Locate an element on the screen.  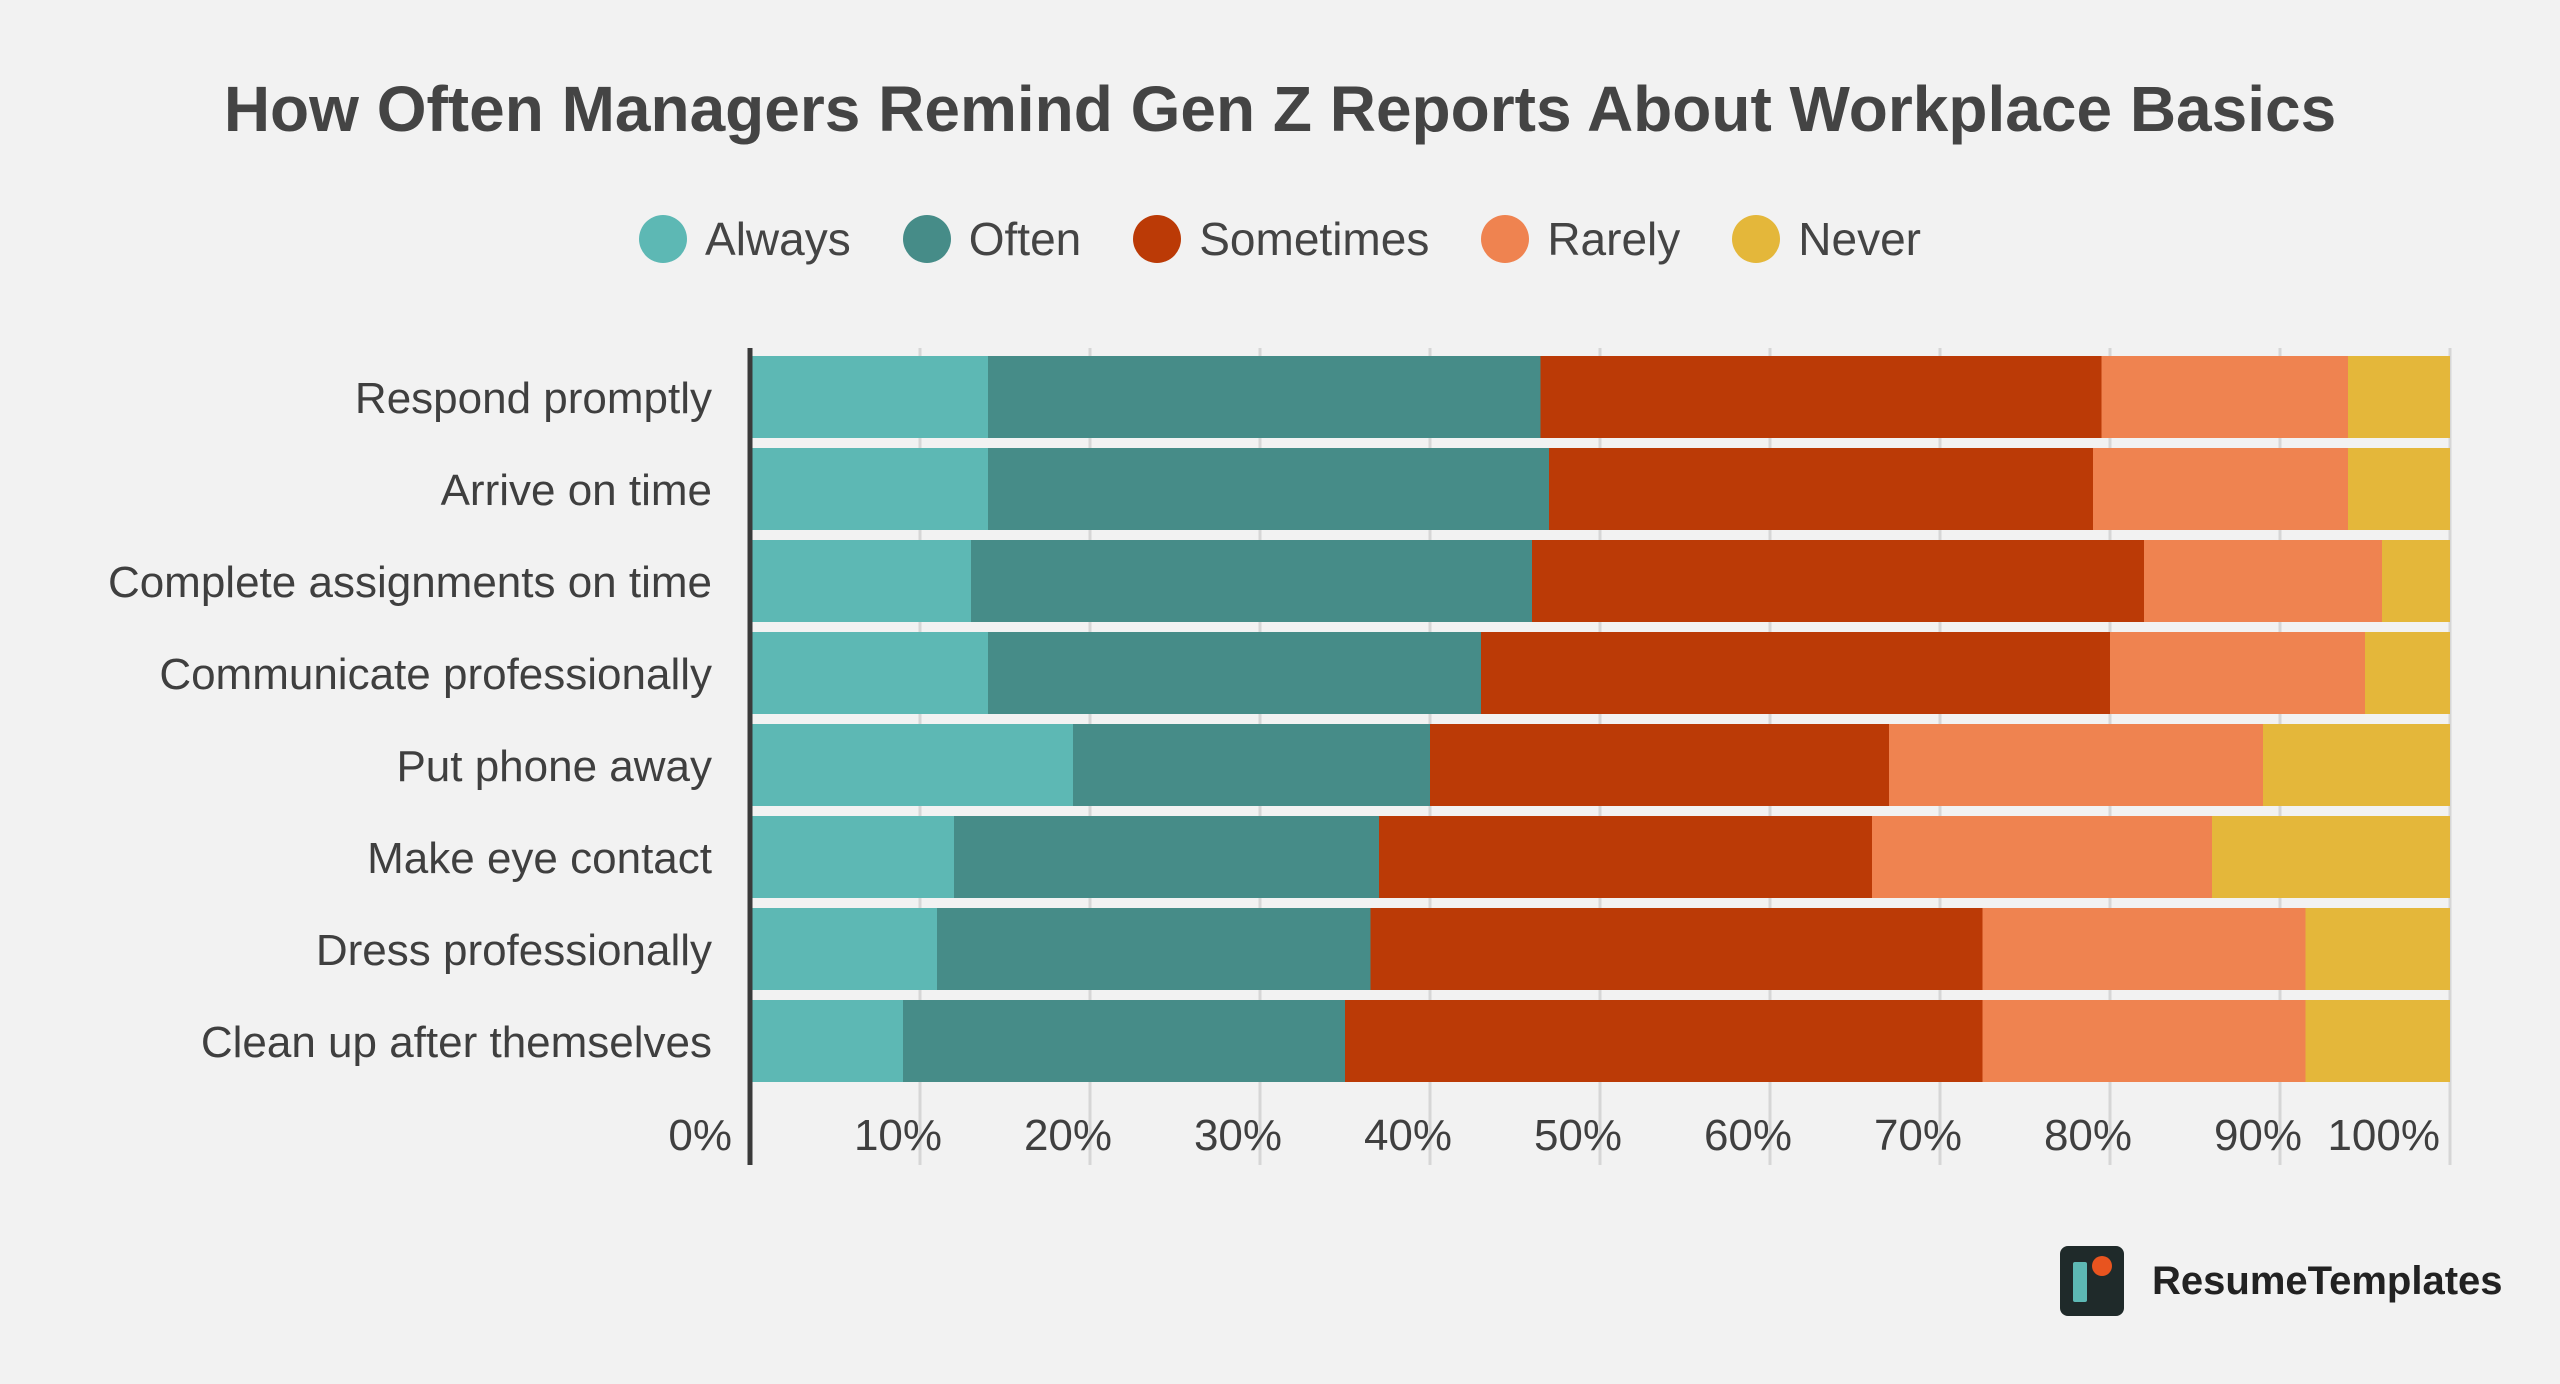
category-label: Clean up after themselves is located at coordinates (456, 1042).